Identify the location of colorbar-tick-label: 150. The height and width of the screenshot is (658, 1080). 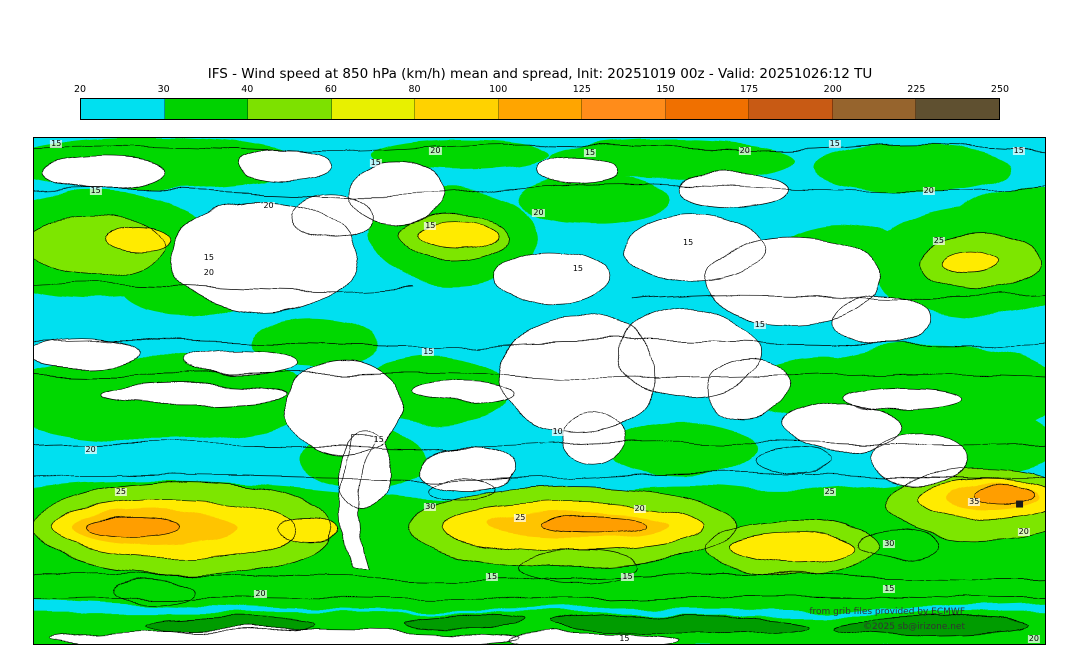
(665, 89).